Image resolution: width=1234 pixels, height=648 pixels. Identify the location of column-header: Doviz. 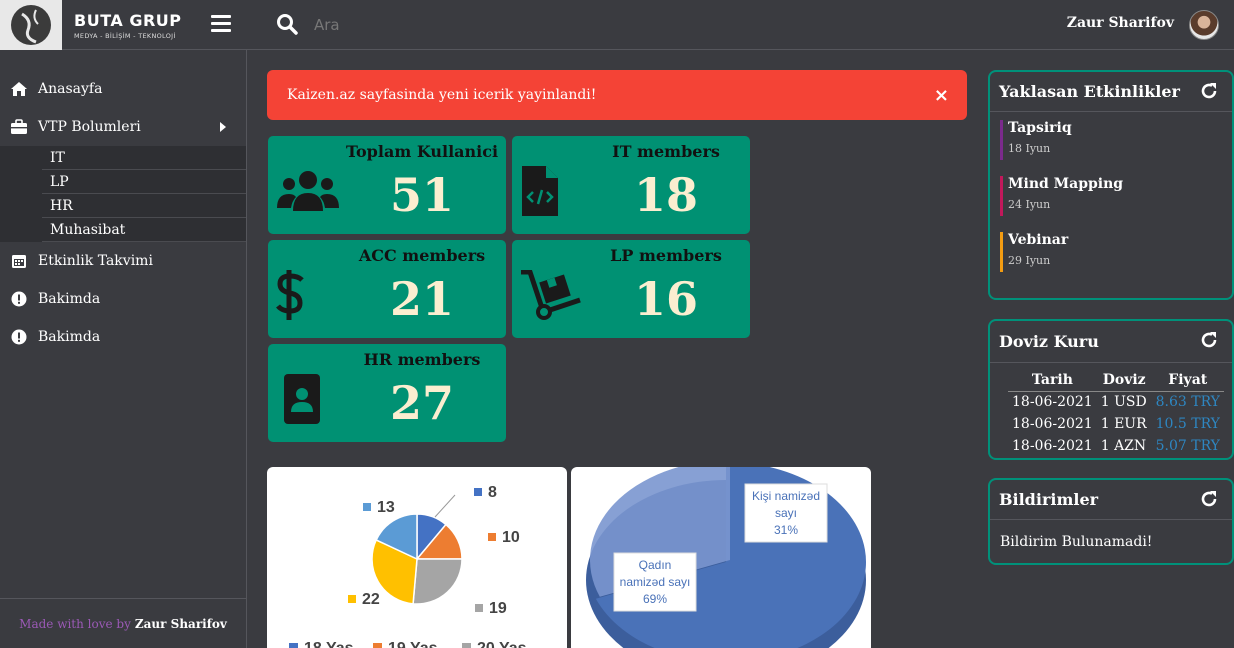
(1124, 380).